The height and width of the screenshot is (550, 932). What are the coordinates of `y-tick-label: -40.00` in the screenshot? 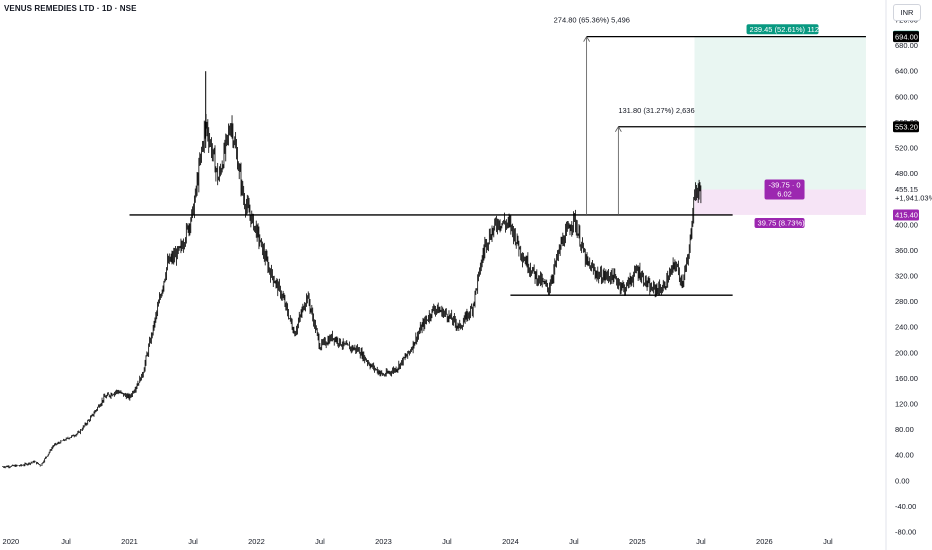 It's located at (905, 506).